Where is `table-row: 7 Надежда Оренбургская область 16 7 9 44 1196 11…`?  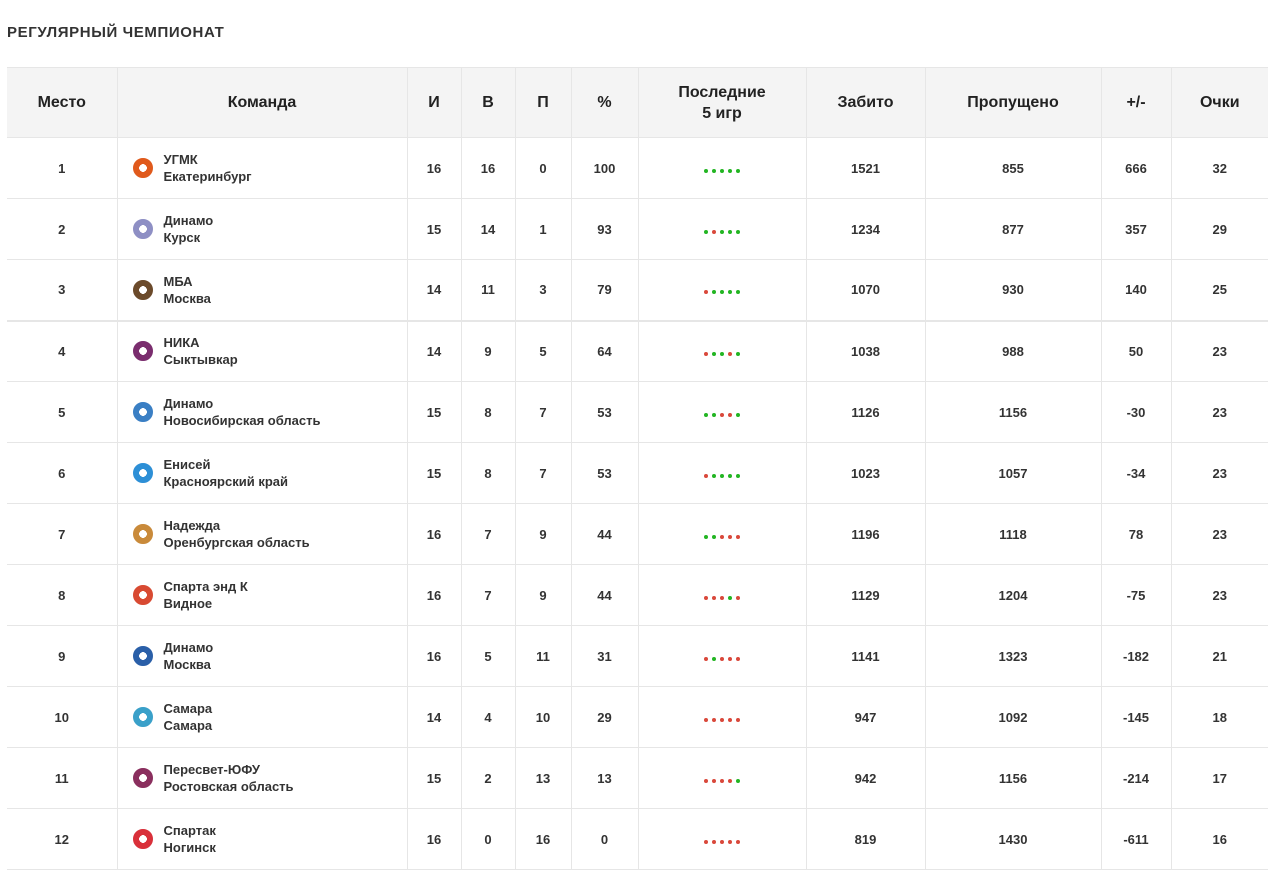
table-row: 7 Надежда Оренбургская область 16 7 9 44 1196 11… is located at coordinates (637, 534).